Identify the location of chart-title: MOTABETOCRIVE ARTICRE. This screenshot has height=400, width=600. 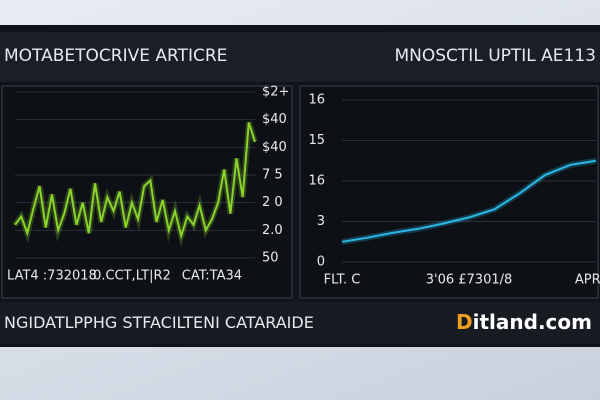
(115, 56).